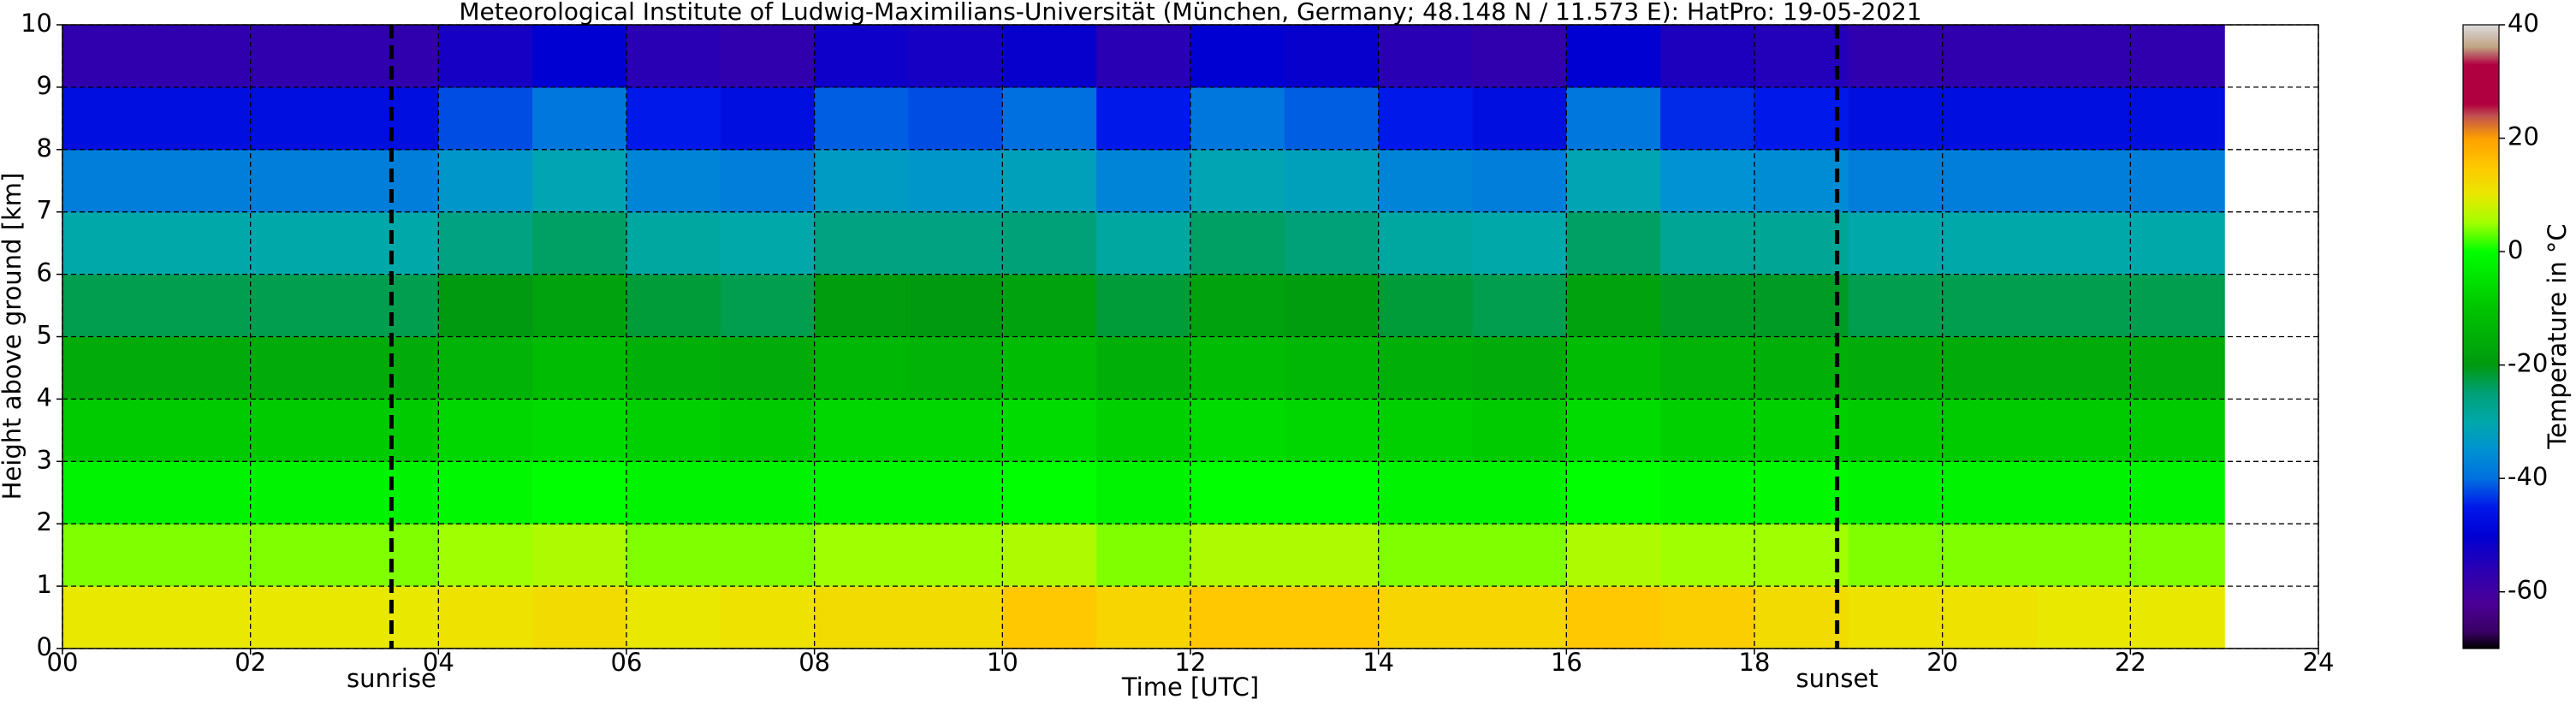 This screenshot has height=705, width=2576. What do you see at coordinates (1837, 678) in the screenshot?
I see `event-label: sunset` at bounding box center [1837, 678].